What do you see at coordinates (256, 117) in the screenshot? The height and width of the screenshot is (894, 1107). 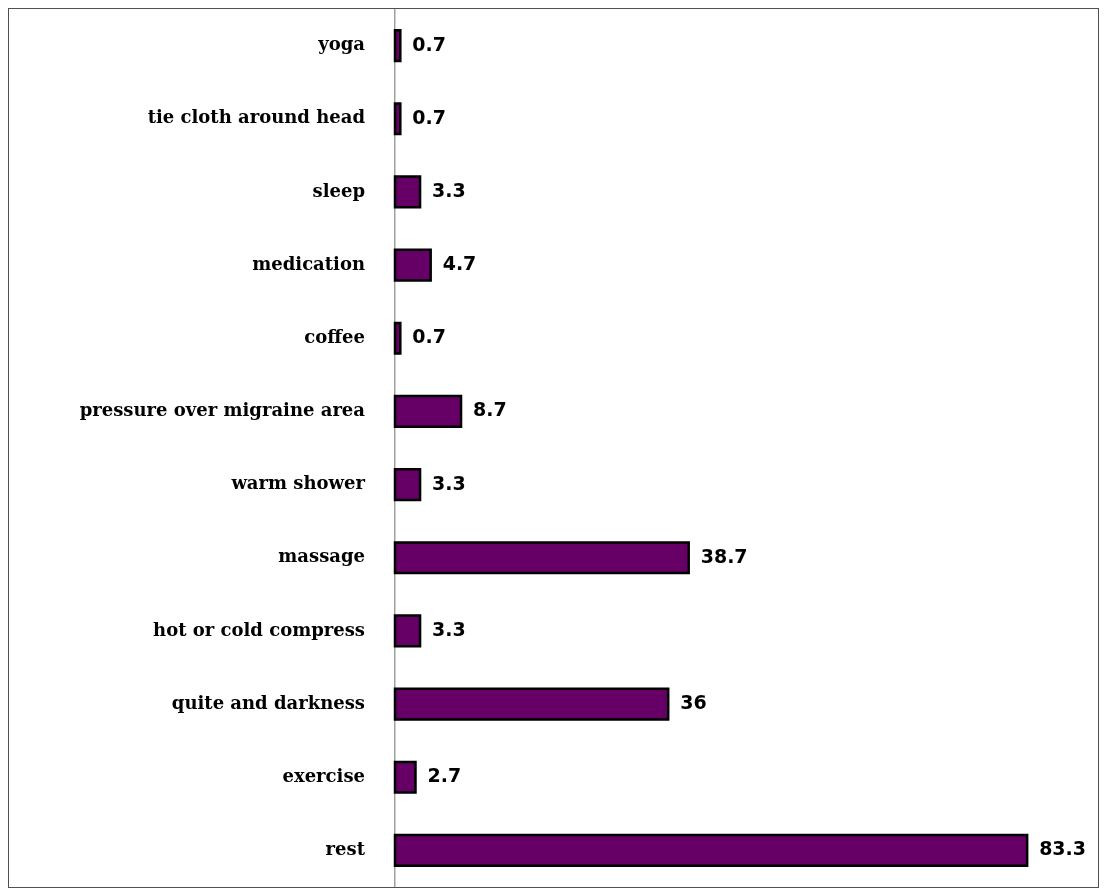 I see `y-tick-label: tie cloth around head` at bounding box center [256, 117].